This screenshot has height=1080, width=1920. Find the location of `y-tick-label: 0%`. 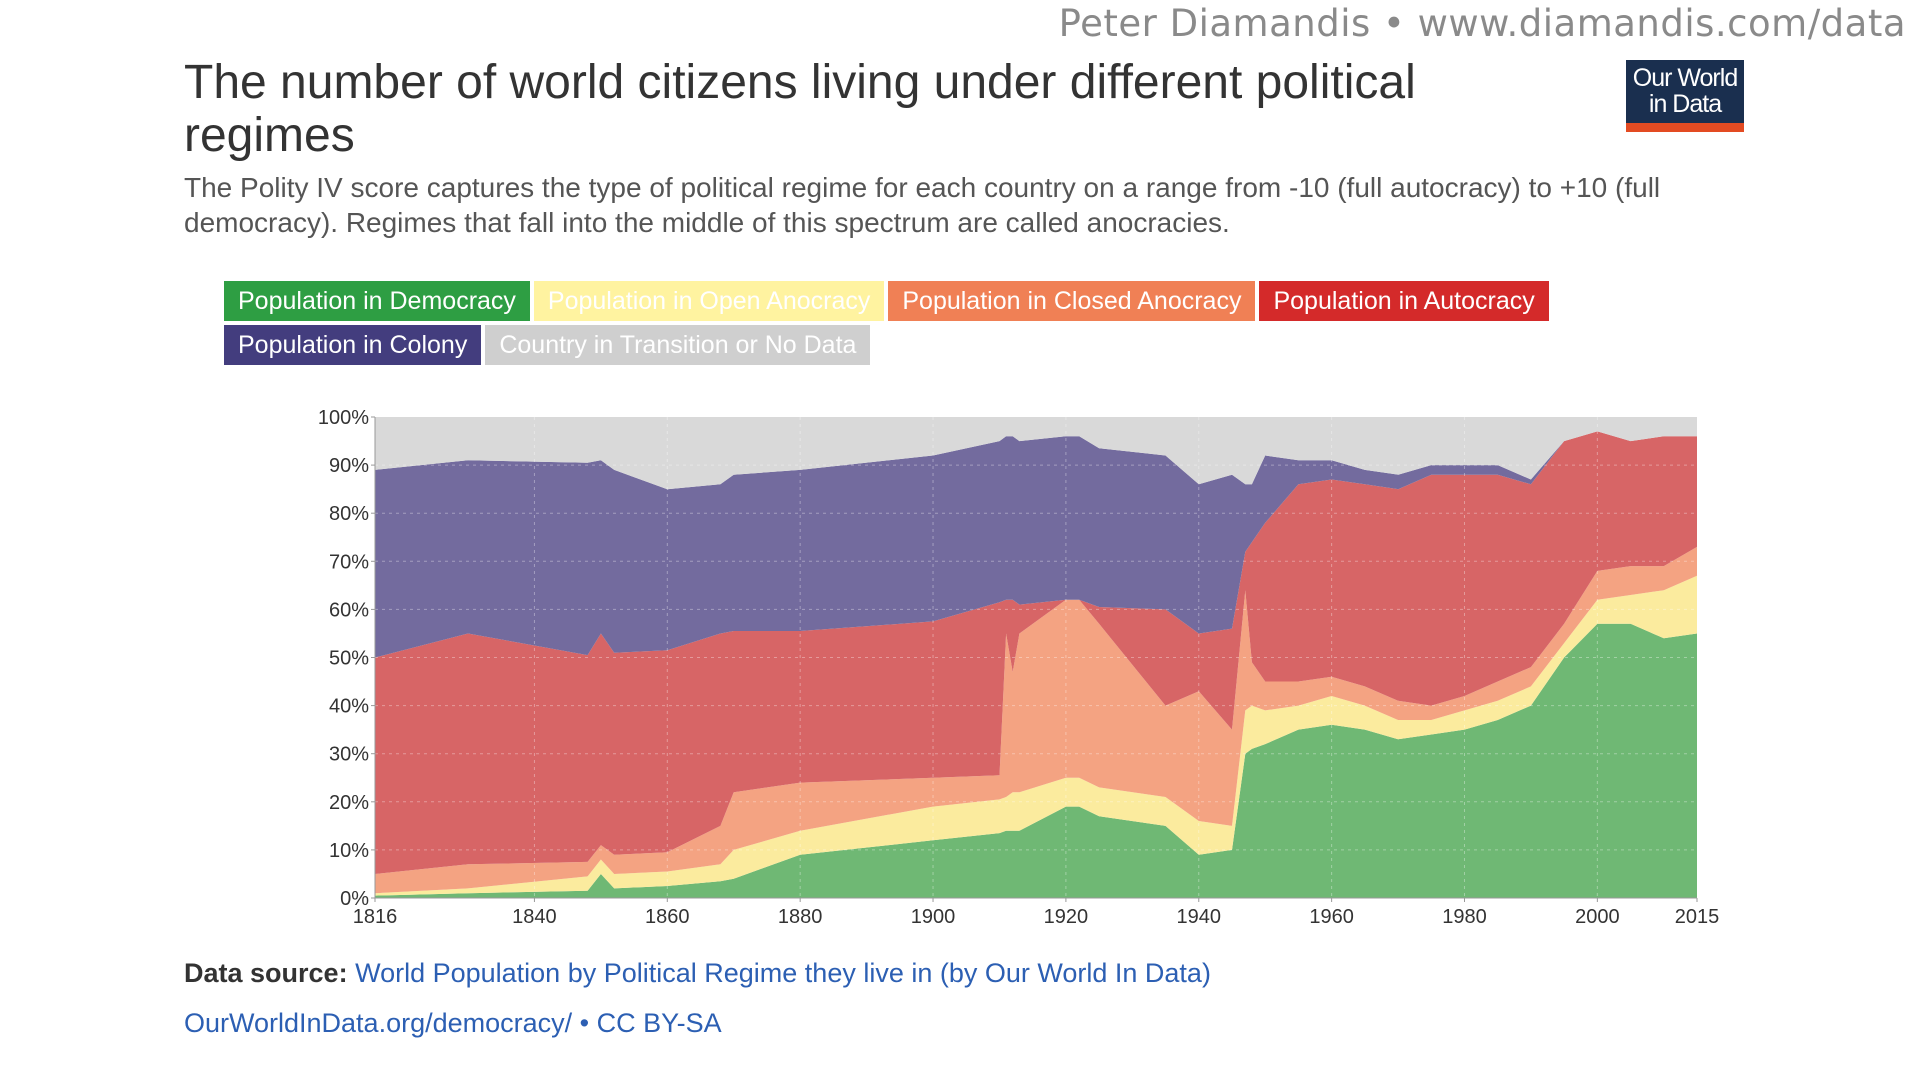

y-tick-label: 0% is located at coordinates (354, 899).